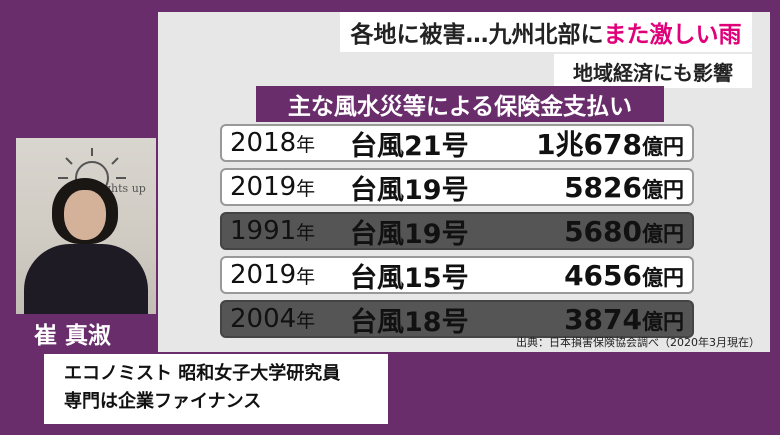  Describe the element at coordinates (202, 373) in the screenshot. I see `guest-title-line1: エコノミスト 昭和女子大学研究員` at that location.